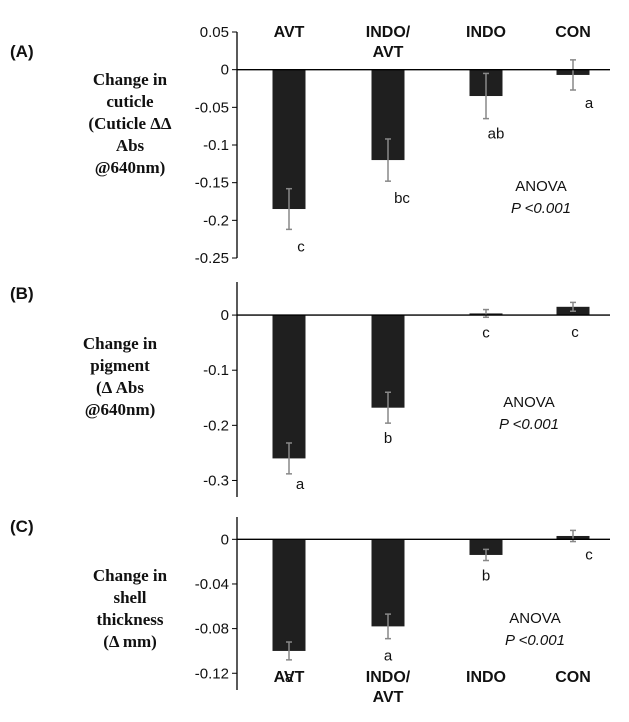 Image resolution: width=629 pixels, height=722 pixels. I want to click on y-tick-label: -0.08, so click(212, 629).